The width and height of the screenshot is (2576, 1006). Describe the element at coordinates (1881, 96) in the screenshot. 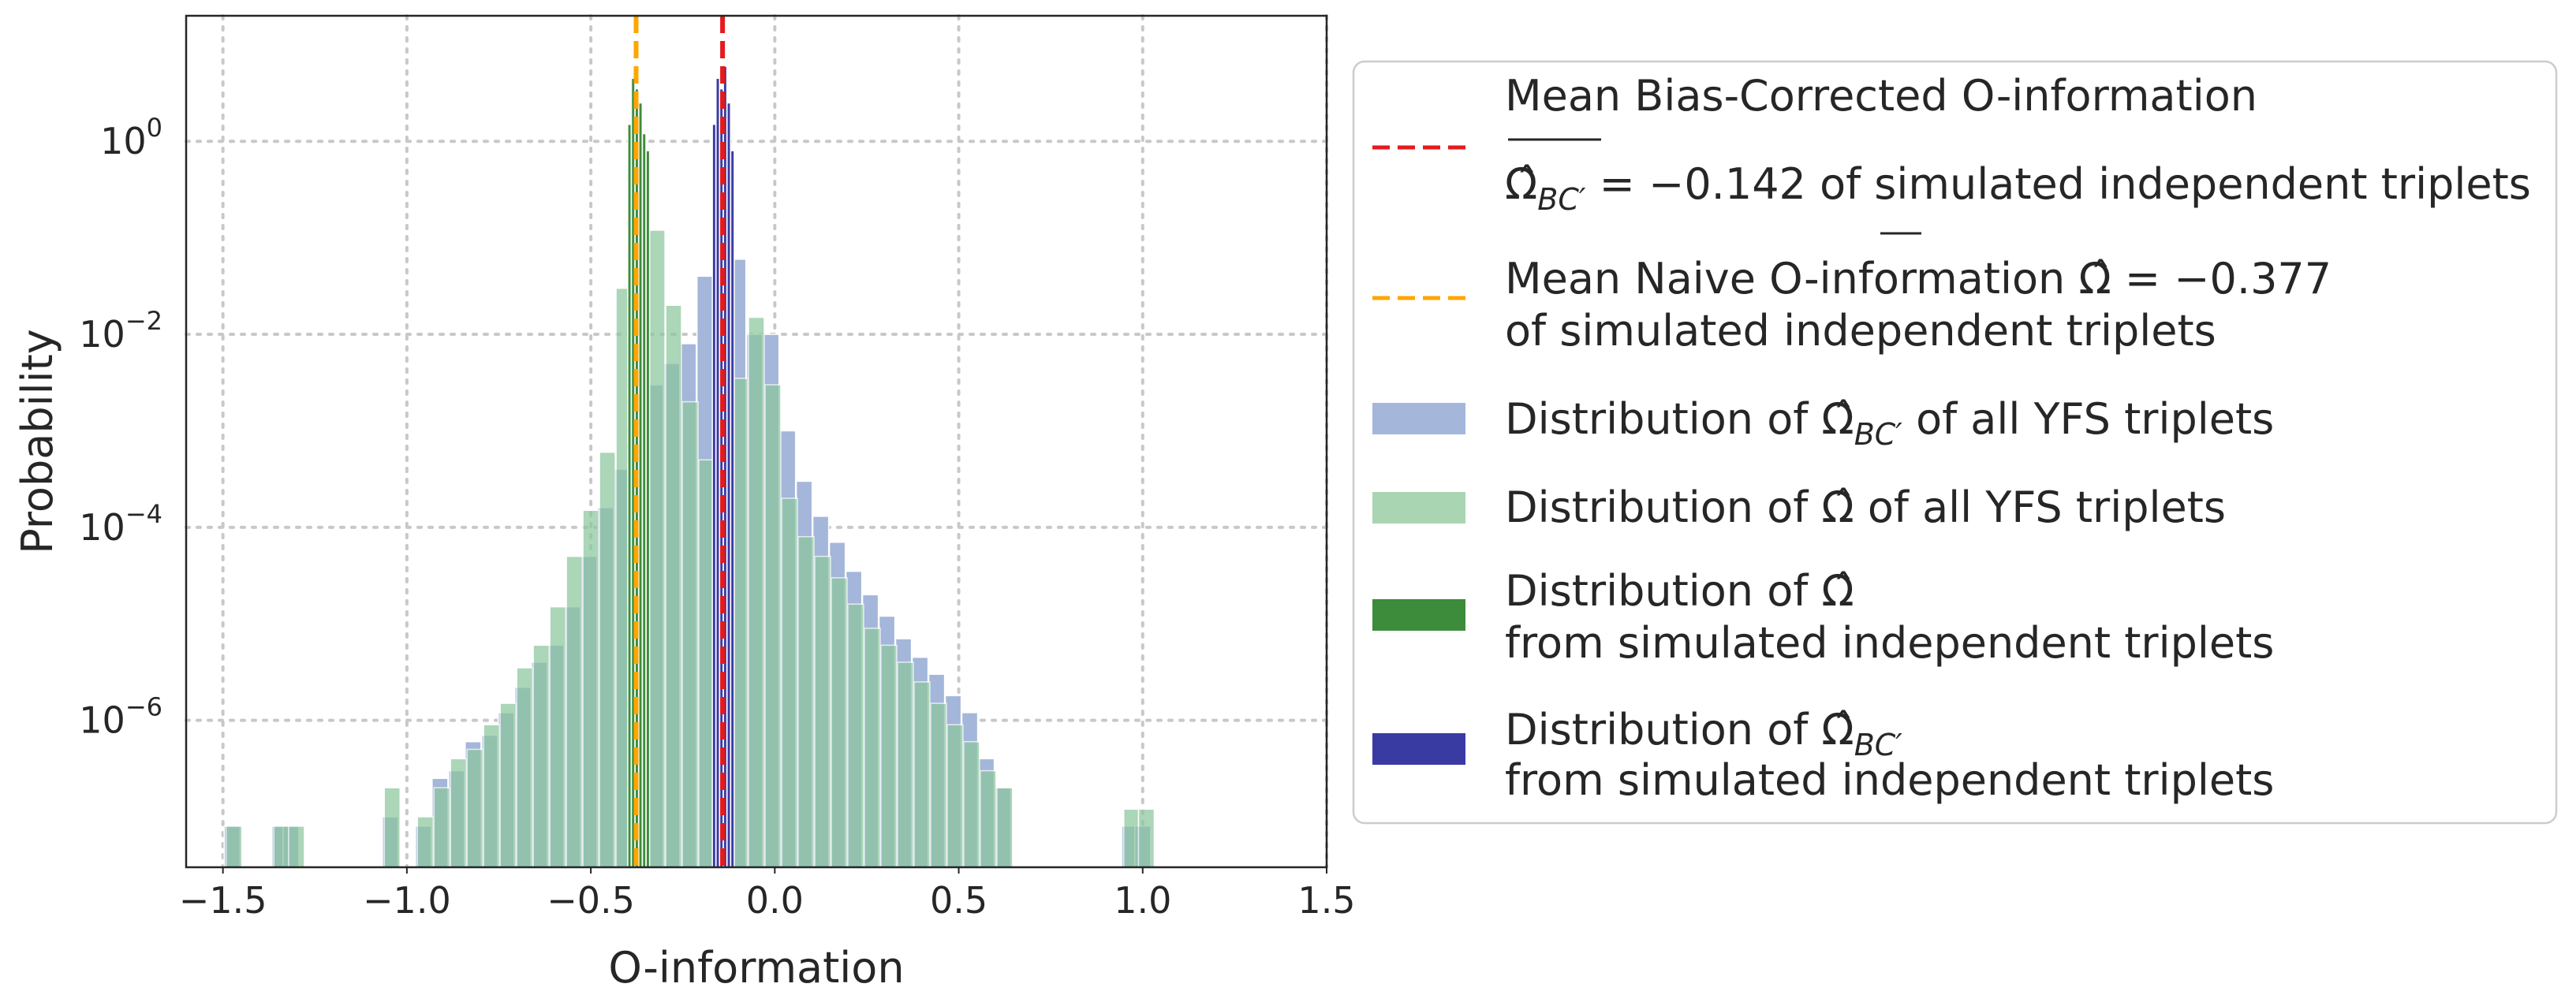

I see `legend-label-mean-bc-line1: Mean Bias-Corrected O-information` at that location.